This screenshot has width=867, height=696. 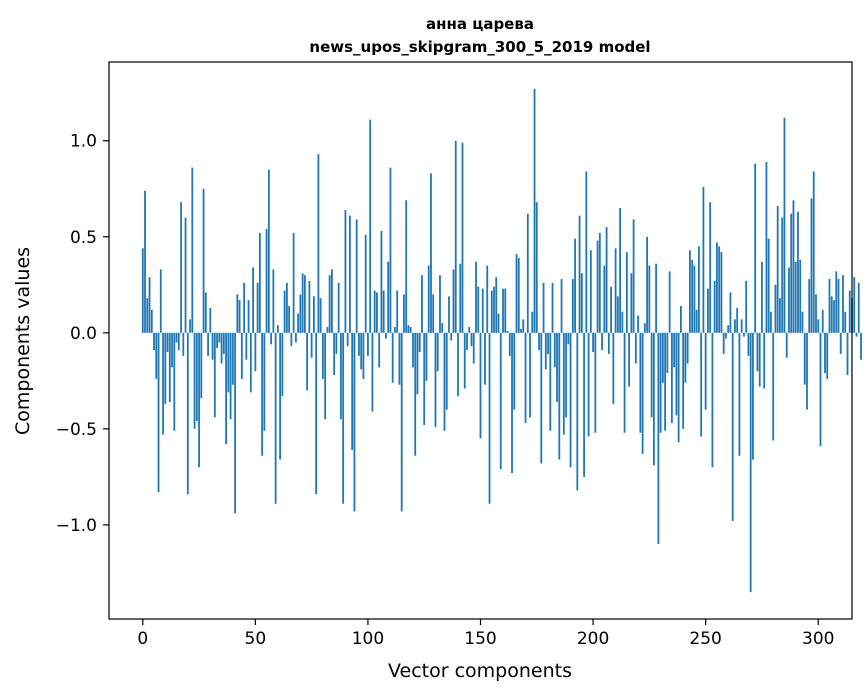 What do you see at coordinates (480, 639) in the screenshot?
I see `x-tick-label: 150` at bounding box center [480, 639].